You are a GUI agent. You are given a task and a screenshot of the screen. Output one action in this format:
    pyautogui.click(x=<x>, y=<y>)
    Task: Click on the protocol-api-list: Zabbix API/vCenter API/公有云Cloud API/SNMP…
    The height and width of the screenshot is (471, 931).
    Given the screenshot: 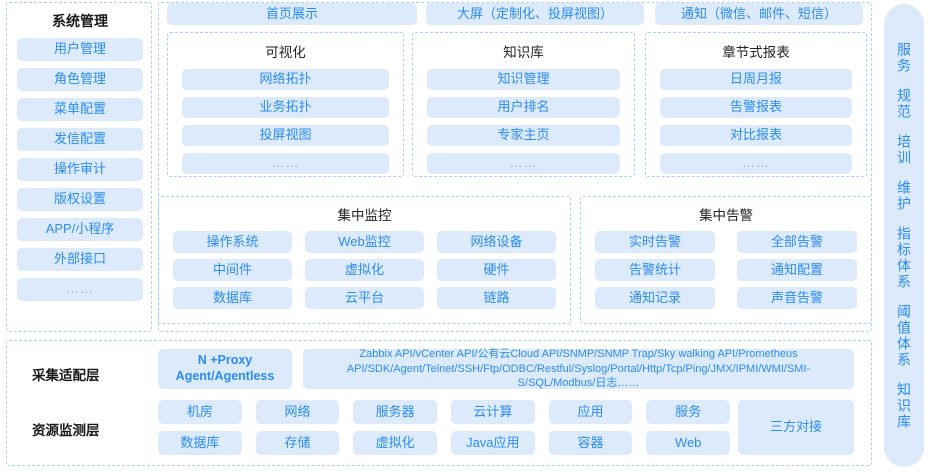 What is the action you would take?
    pyautogui.click(x=578, y=368)
    